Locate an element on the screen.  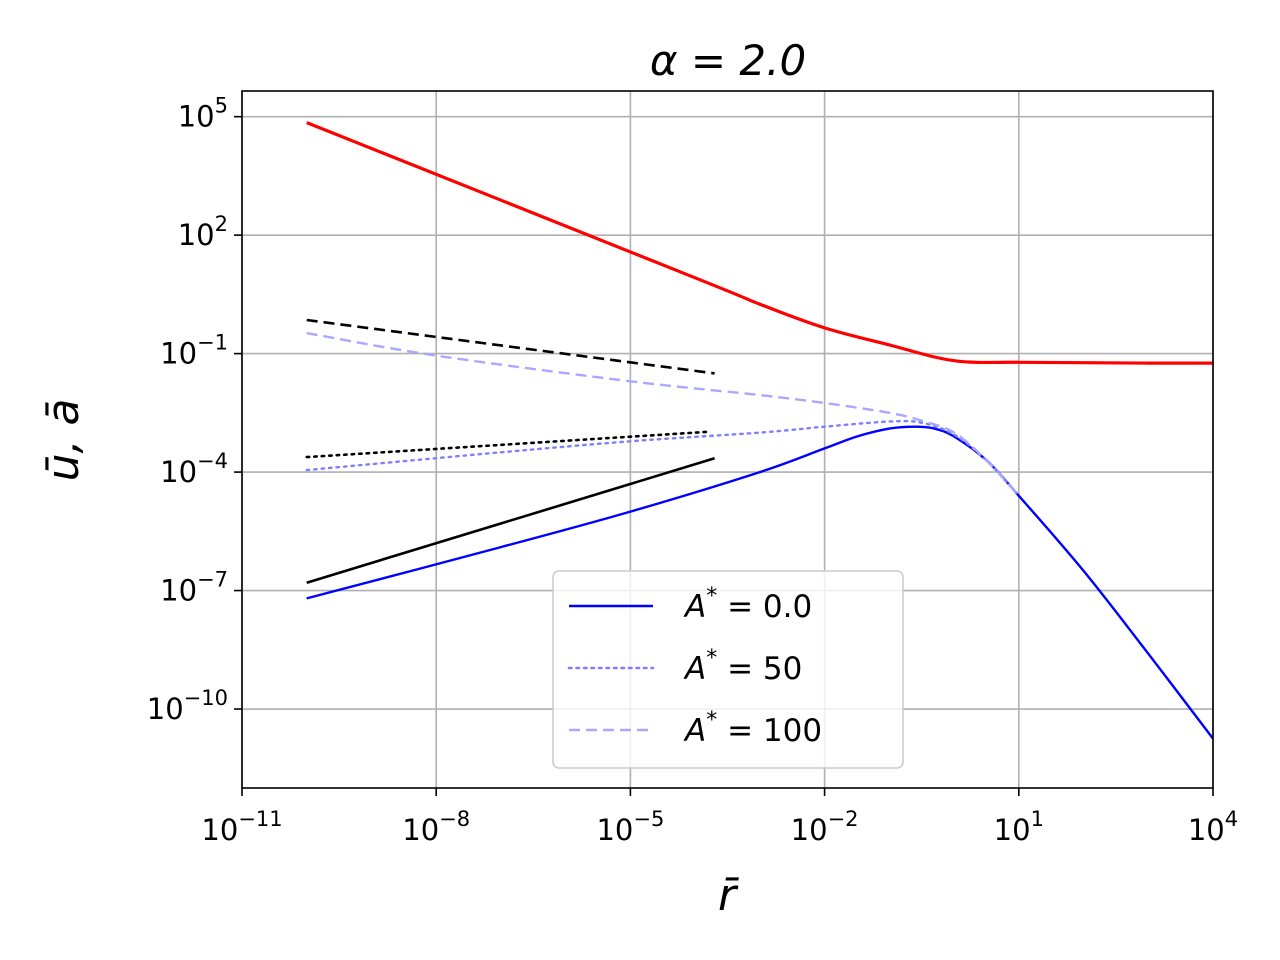
series-line-asym-solid is located at coordinates (510, 520).